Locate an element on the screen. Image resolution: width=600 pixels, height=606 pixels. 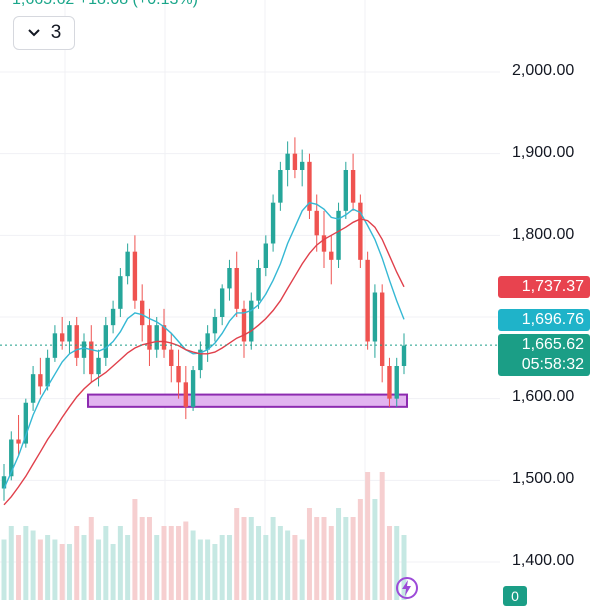
last-price-value: 1,665.62 is located at coordinates (552, 344).